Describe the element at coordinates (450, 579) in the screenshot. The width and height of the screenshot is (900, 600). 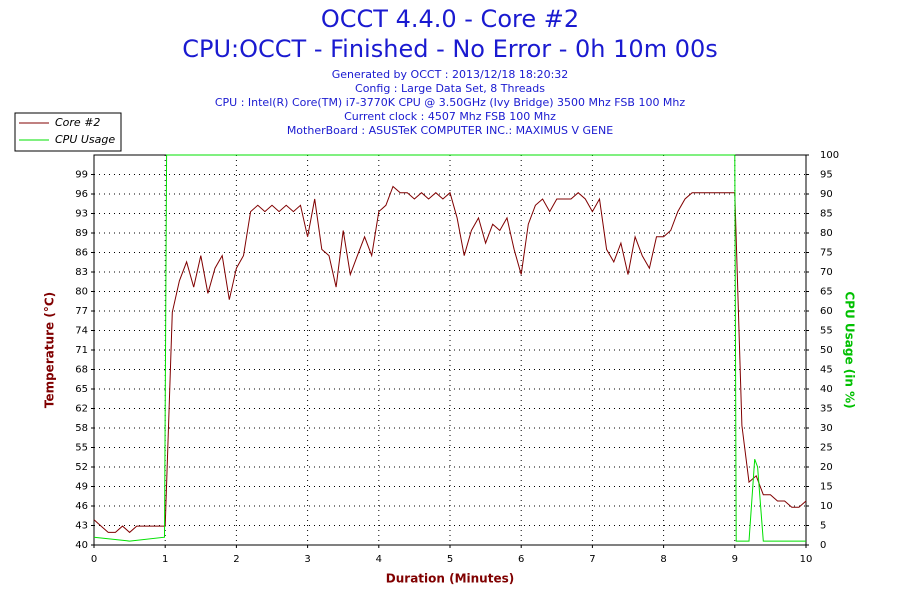
I see `x-axis-title: Duration (Minutes)` at that location.